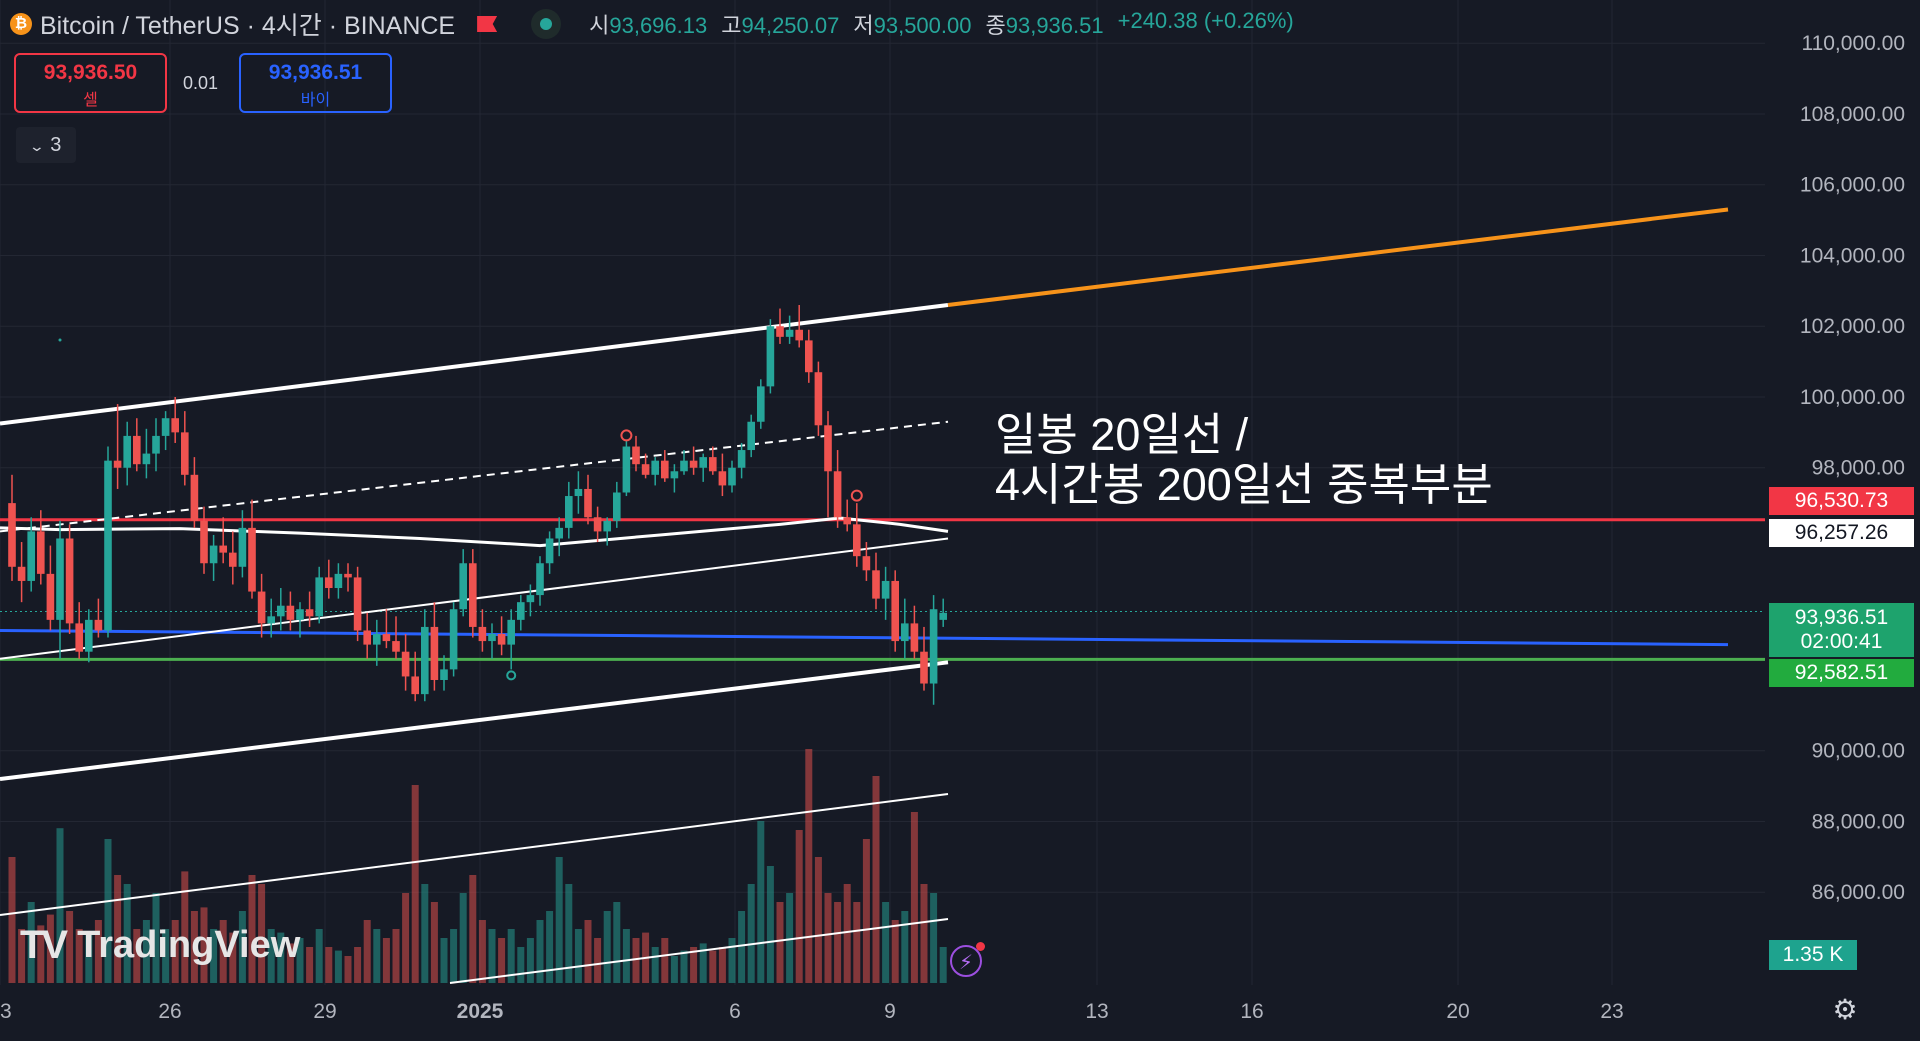  What do you see at coordinates (315, 83) in the screenshot?
I see `buy-button: 93,936.51 바이` at bounding box center [315, 83].